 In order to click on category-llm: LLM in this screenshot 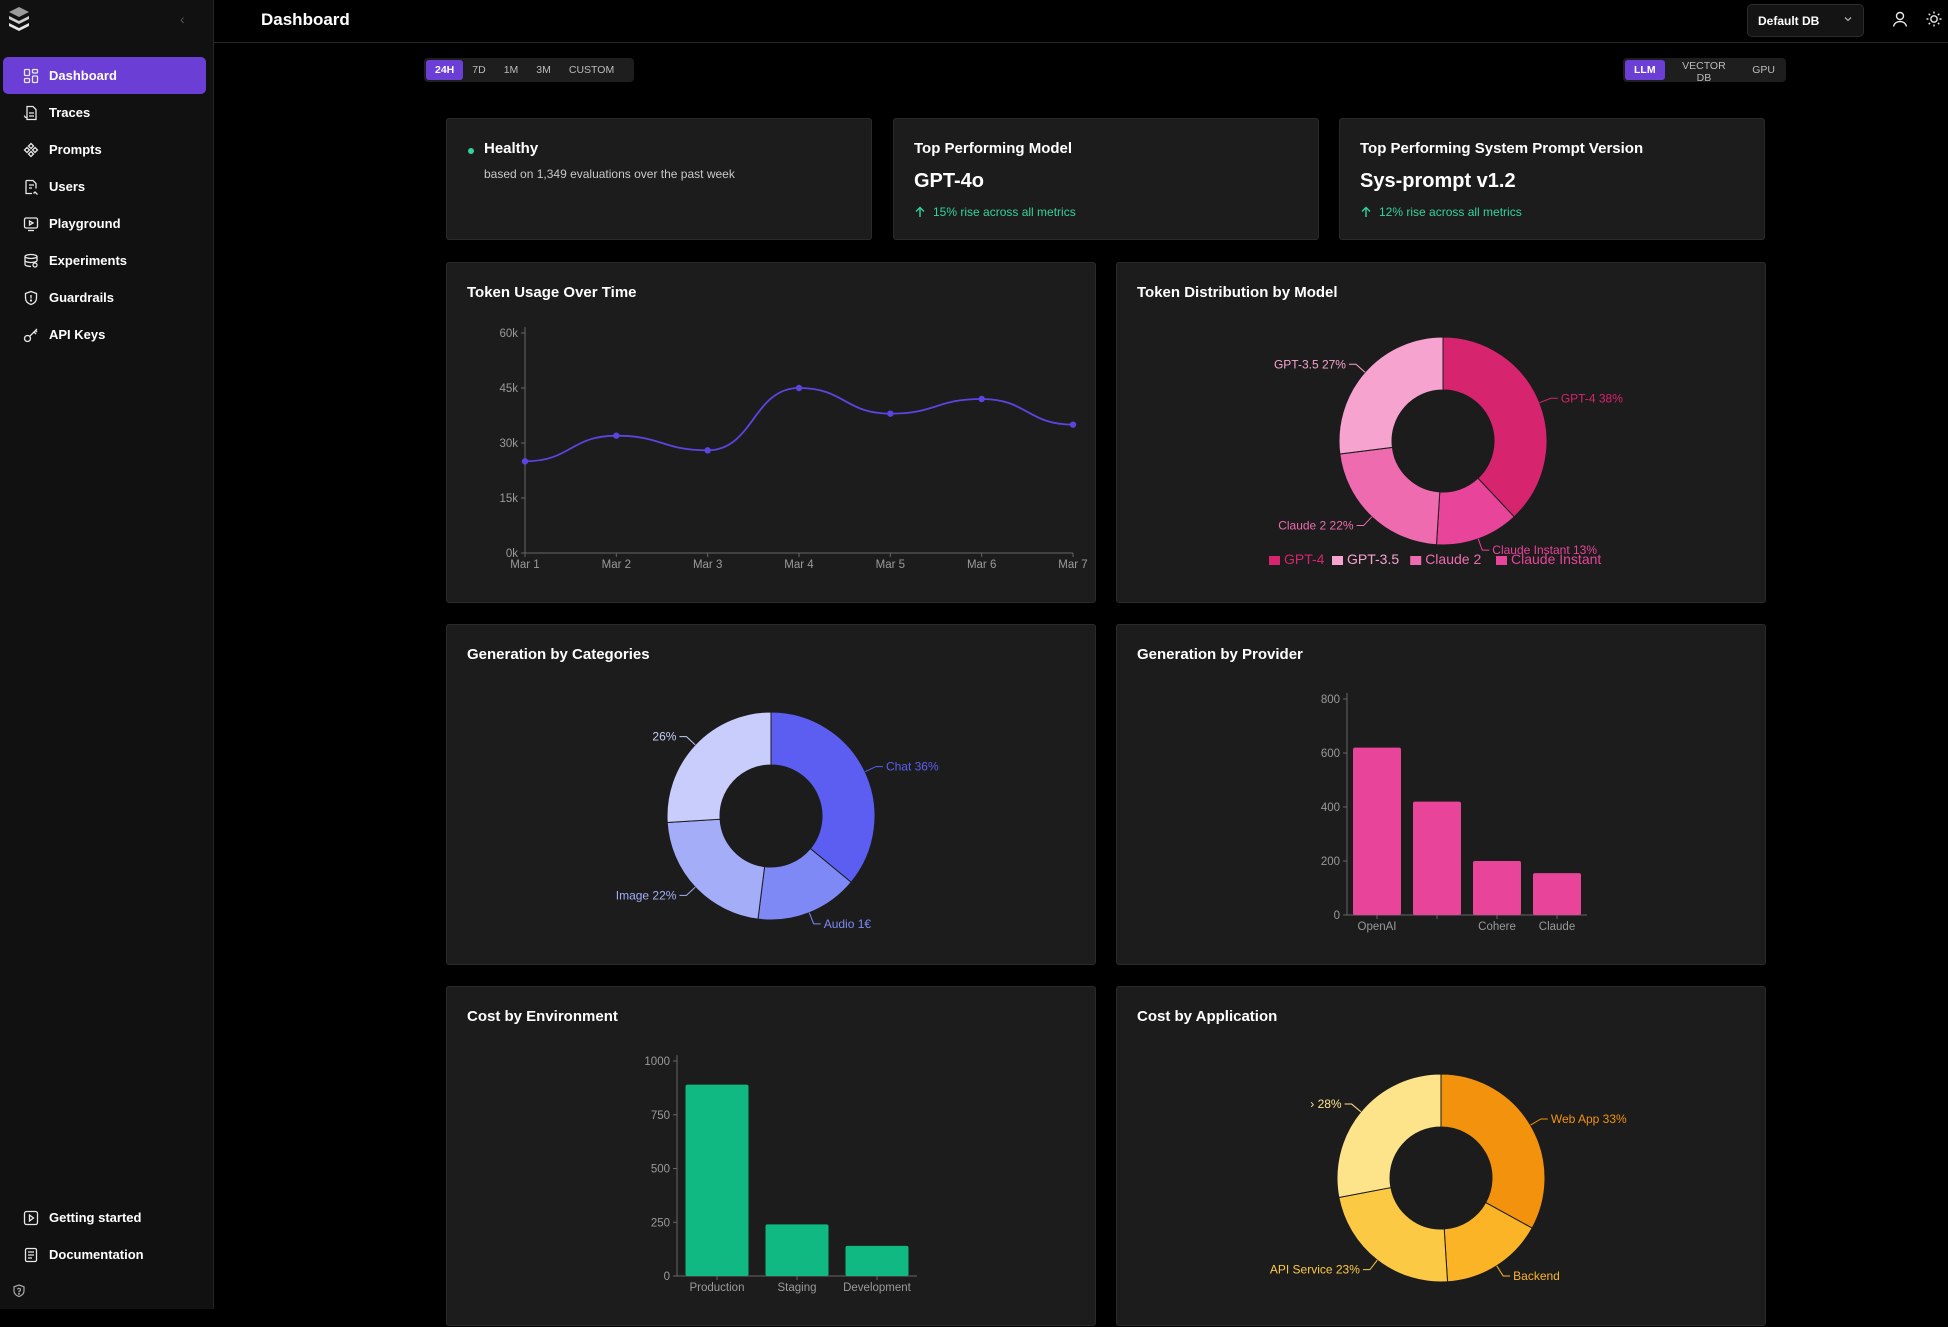, I will do `click(1645, 70)`.